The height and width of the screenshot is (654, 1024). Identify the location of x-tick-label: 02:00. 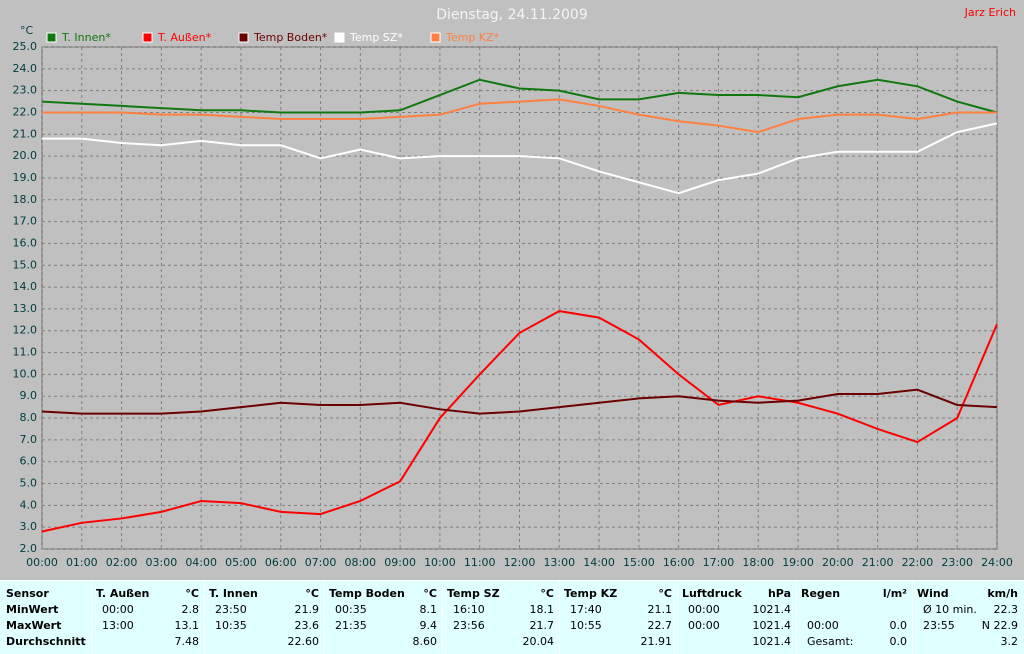
(122, 562).